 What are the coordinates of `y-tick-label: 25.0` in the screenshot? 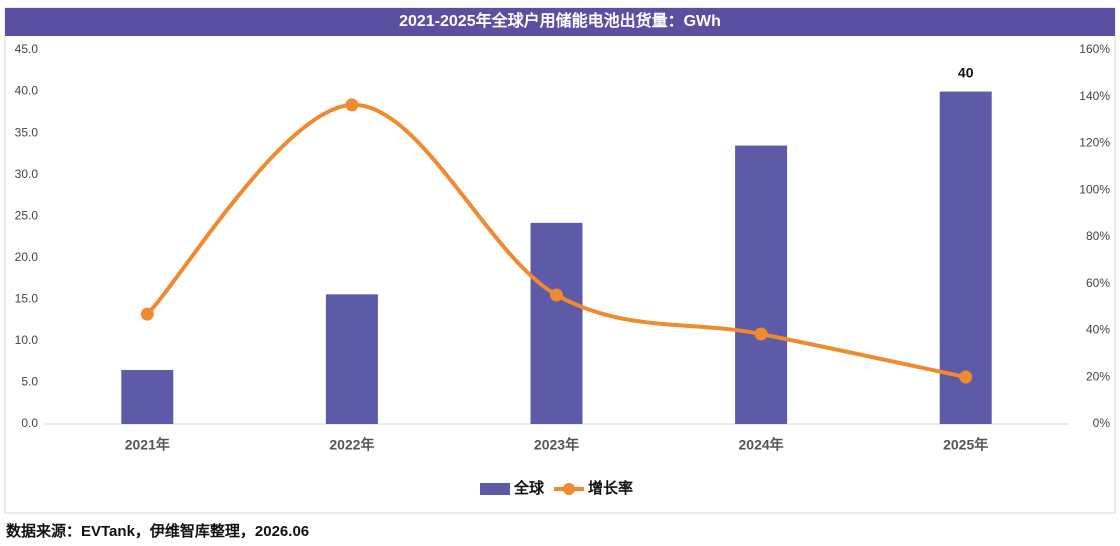 It's located at (27, 215).